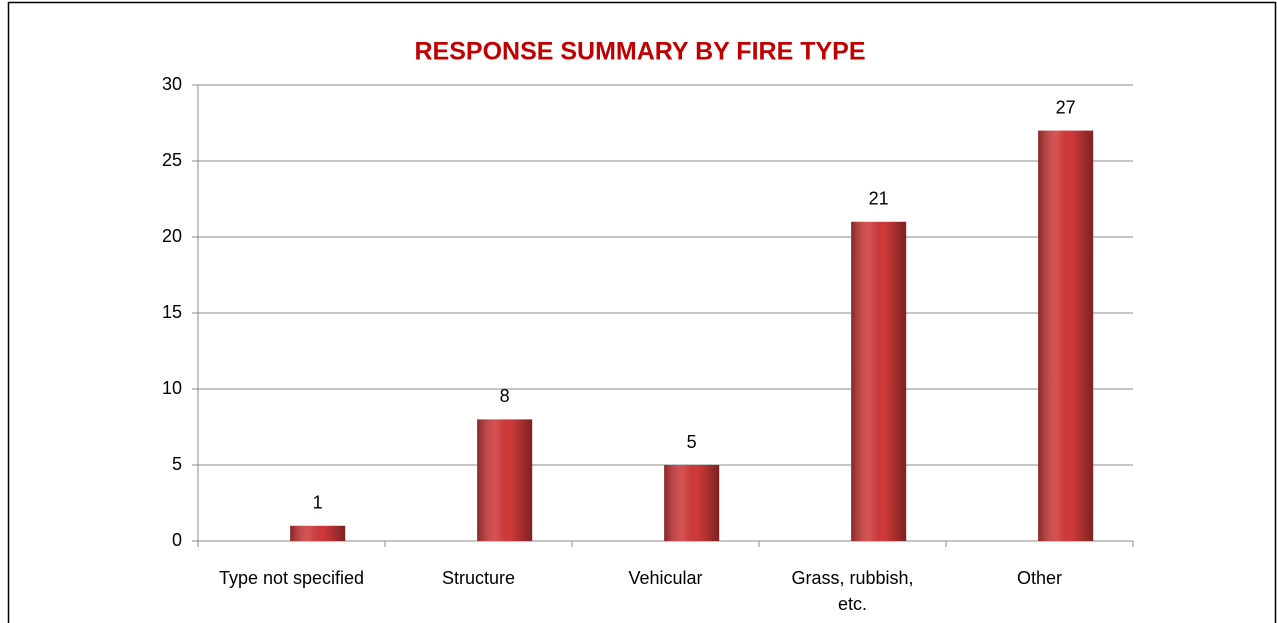 This screenshot has width=1277, height=623. Describe the element at coordinates (291, 578) in the screenshot. I see `x-tick-label: Type not specified` at that location.